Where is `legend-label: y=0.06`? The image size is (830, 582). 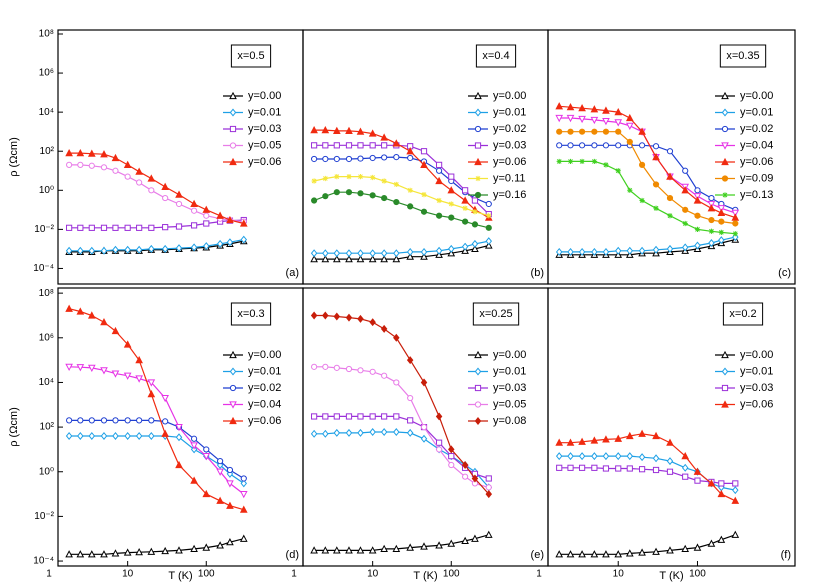
legend-label: y=0.06 is located at coordinates (264, 421).